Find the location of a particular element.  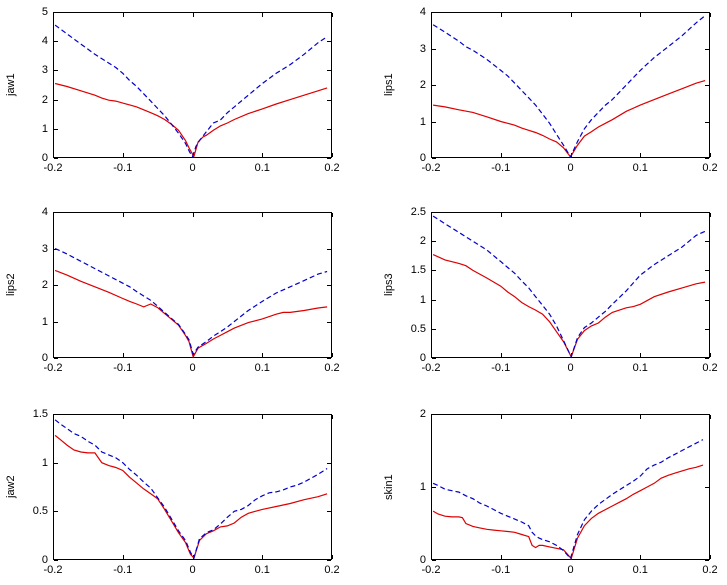

subplot-lips1: lips1 -0.2 -0.1 0 0.1 0.2 0 1 2 3 4 is located at coordinates (550, 90).